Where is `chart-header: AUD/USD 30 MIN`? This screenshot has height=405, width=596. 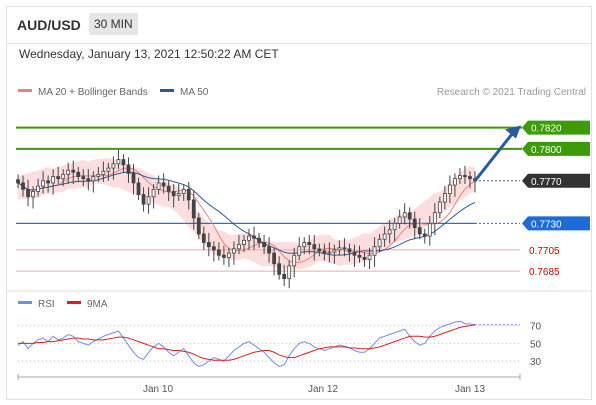
chart-header: AUD/USD 30 MIN is located at coordinates (299, 25).